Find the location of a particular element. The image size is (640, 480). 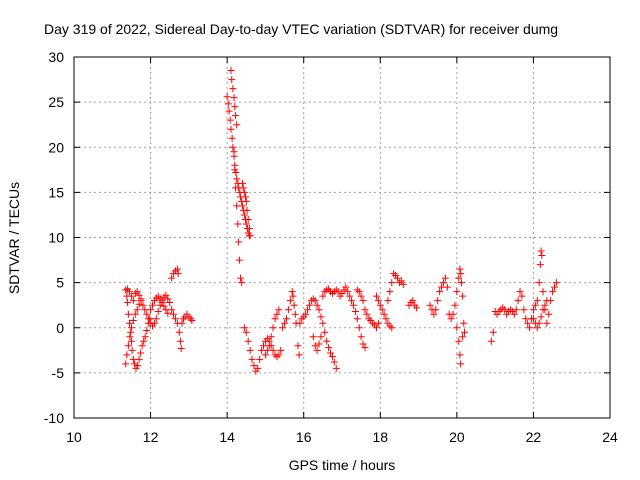

x-tick-label: 10 is located at coordinates (74, 437).